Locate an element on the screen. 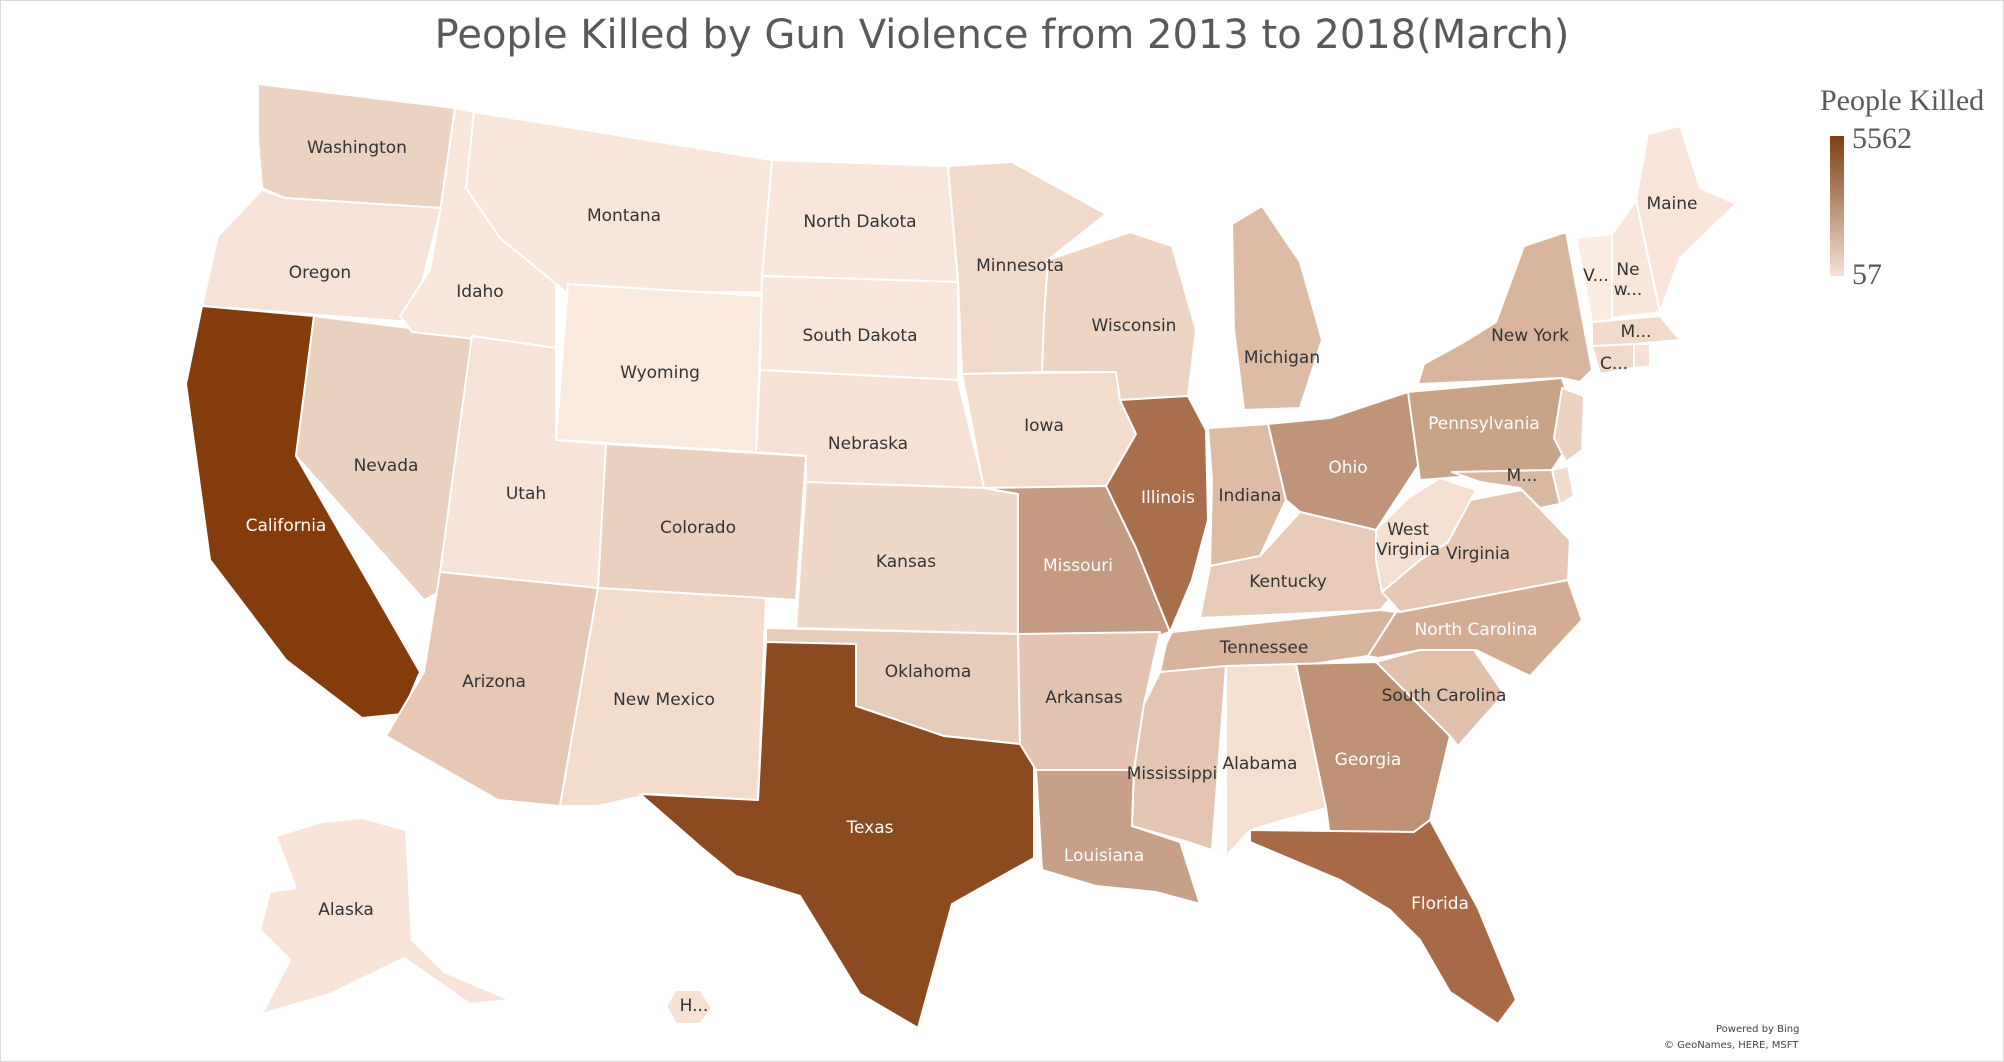 Image resolution: width=2004 pixels, height=1062 pixels. legend-max-value: 5562 is located at coordinates (1882, 138).